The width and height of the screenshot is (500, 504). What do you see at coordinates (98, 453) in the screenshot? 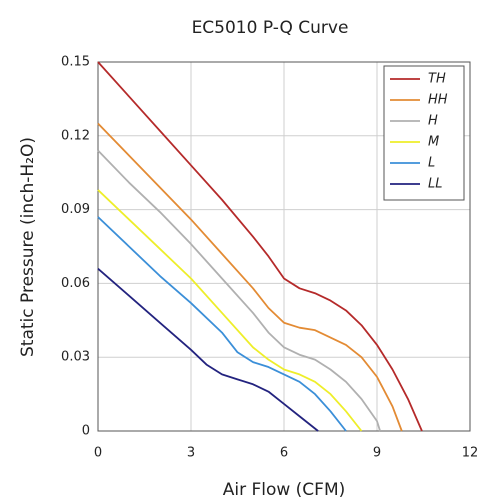
I see `x-tick-label: 0` at bounding box center [98, 453].